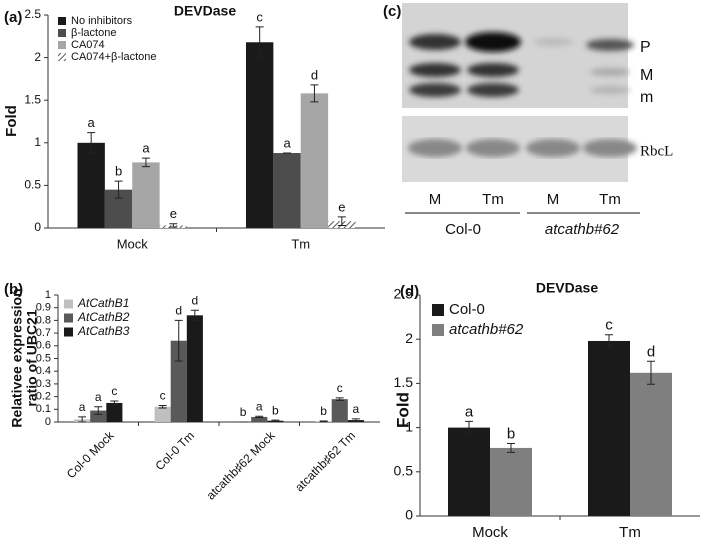 This screenshot has height=550, width=709. What do you see at coordinates (17, 357) in the screenshot?
I see `y-axis-label: Relativee expression` at bounding box center [17, 357].